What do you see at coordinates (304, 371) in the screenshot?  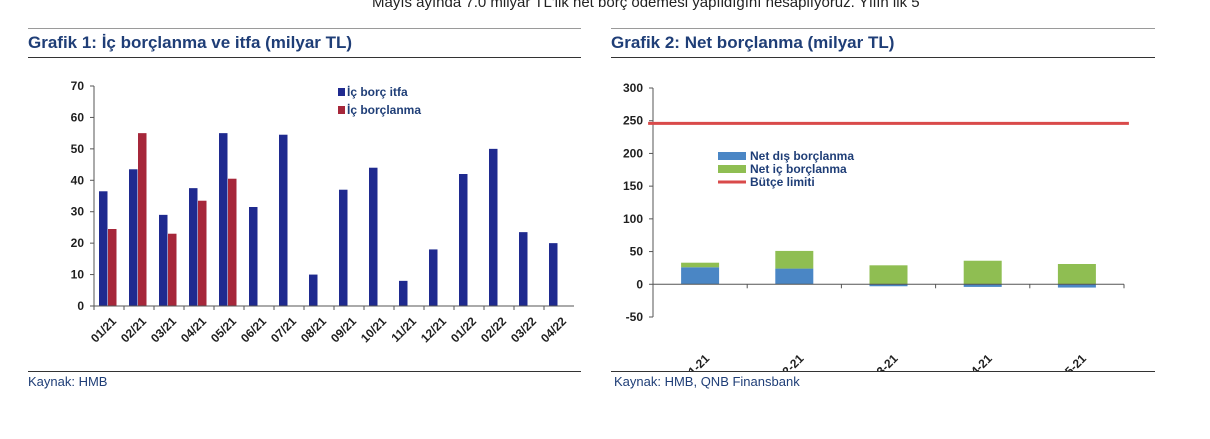 I see `chart1-bottom-rule` at bounding box center [304, 371].